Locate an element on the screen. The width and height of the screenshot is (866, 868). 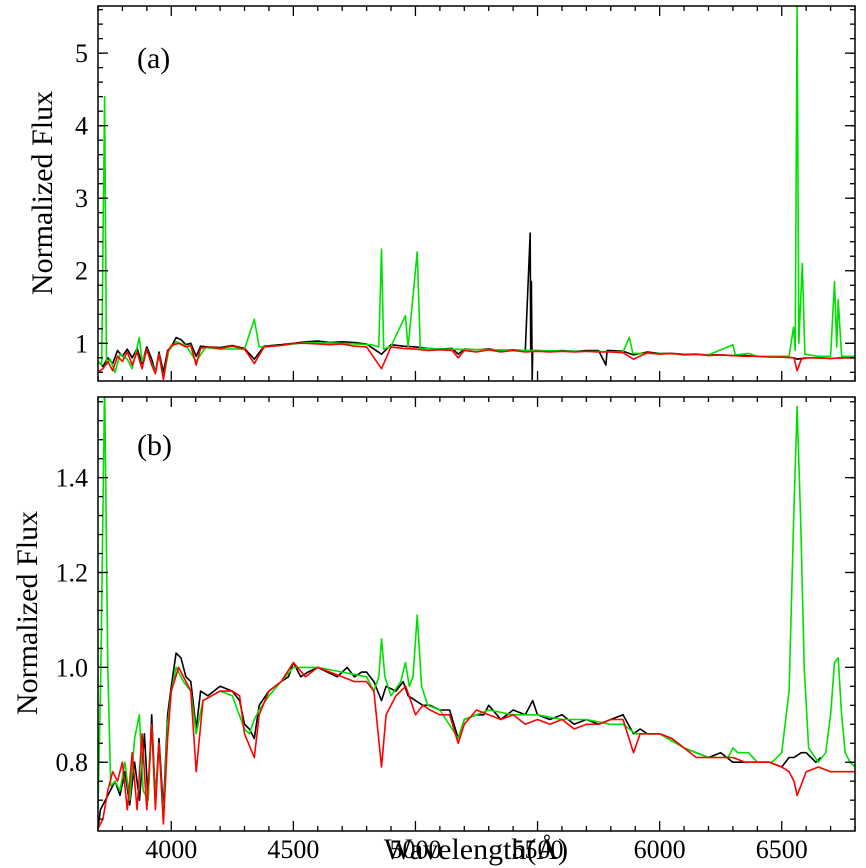
panel-b-xtick-label: 5000 is located at coordinates (415, 849).